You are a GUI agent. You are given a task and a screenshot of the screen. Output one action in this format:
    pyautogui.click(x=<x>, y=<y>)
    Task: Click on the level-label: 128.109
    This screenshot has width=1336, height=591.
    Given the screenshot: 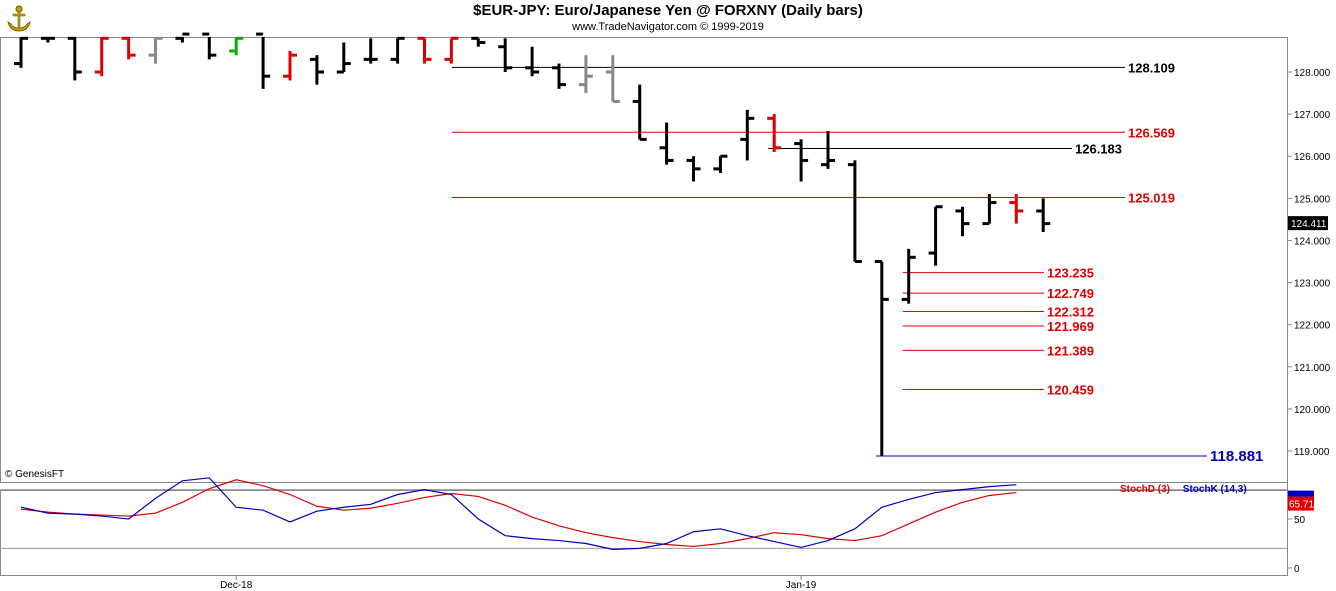 What is the action you would take?
    pyautogui.click(x=1151, y=67)
    